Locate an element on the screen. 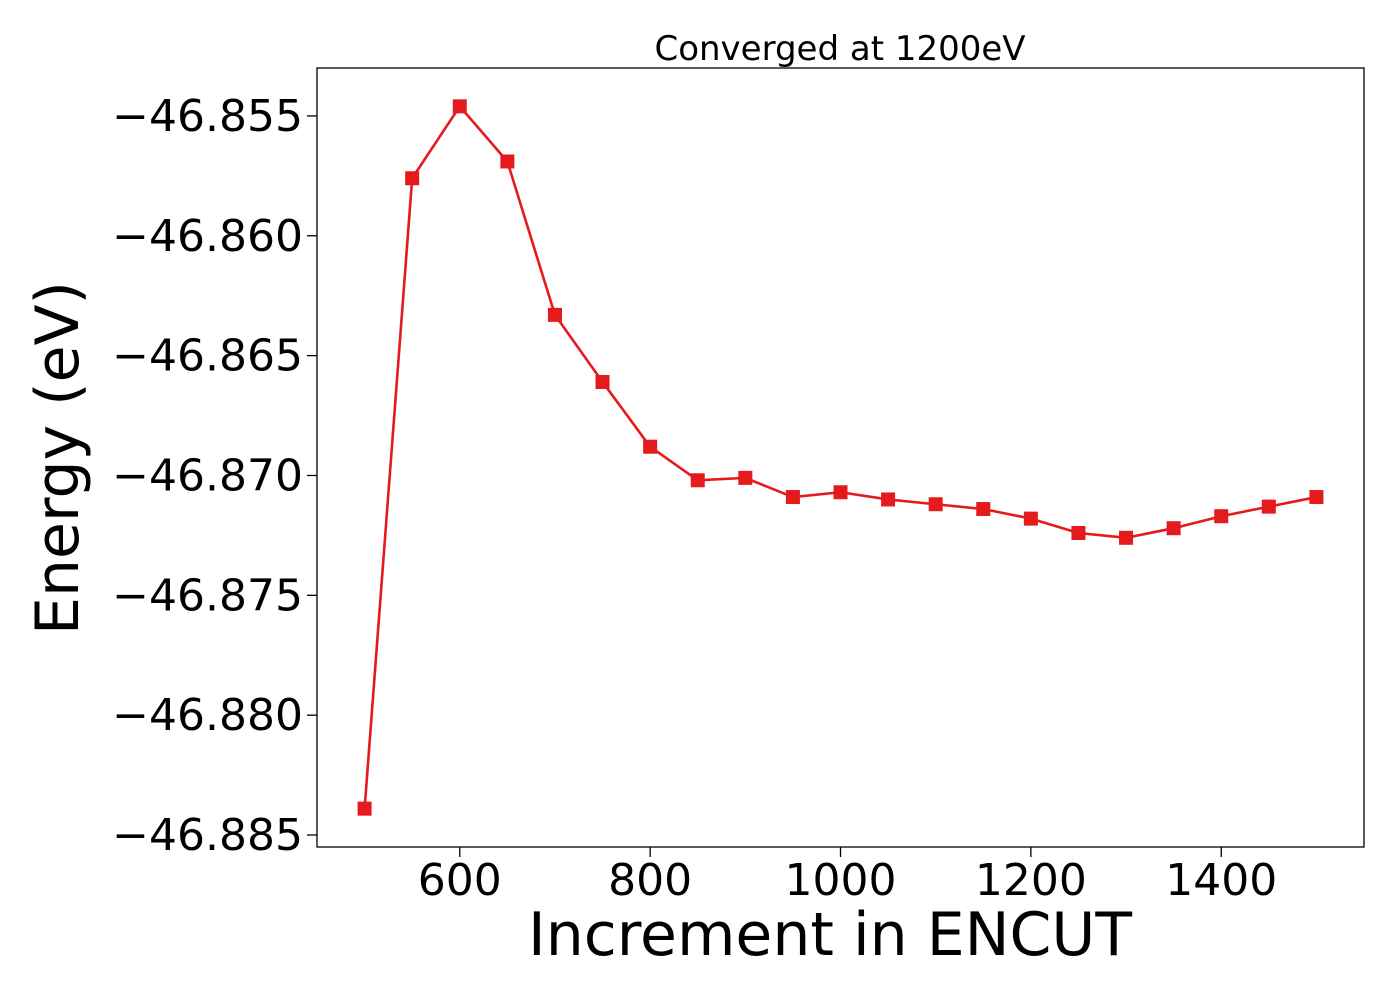 The image size is (1400, 1004). y-tick-label: −46.860 is located at coordinates (207, 236).